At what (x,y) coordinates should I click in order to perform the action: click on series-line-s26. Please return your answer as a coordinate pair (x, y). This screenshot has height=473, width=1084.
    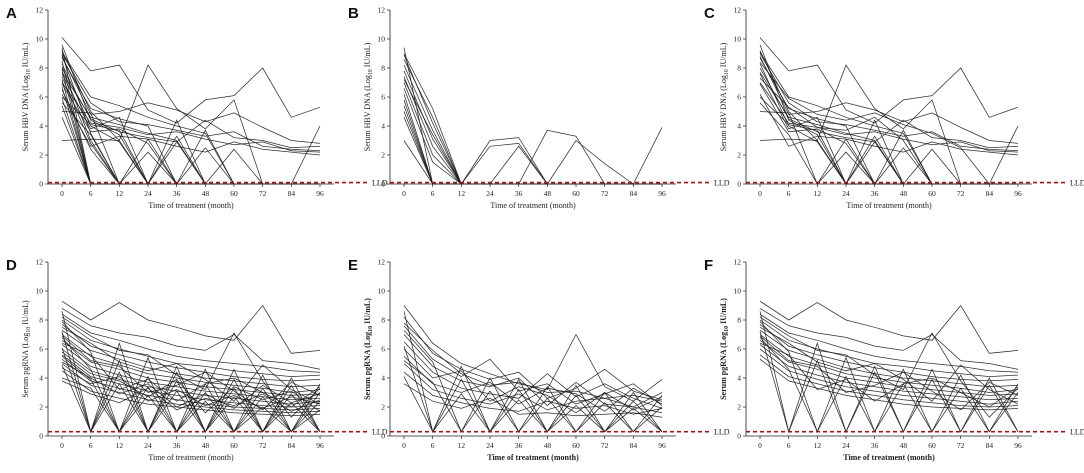
    Looking at the image, I should click on (190, 128).